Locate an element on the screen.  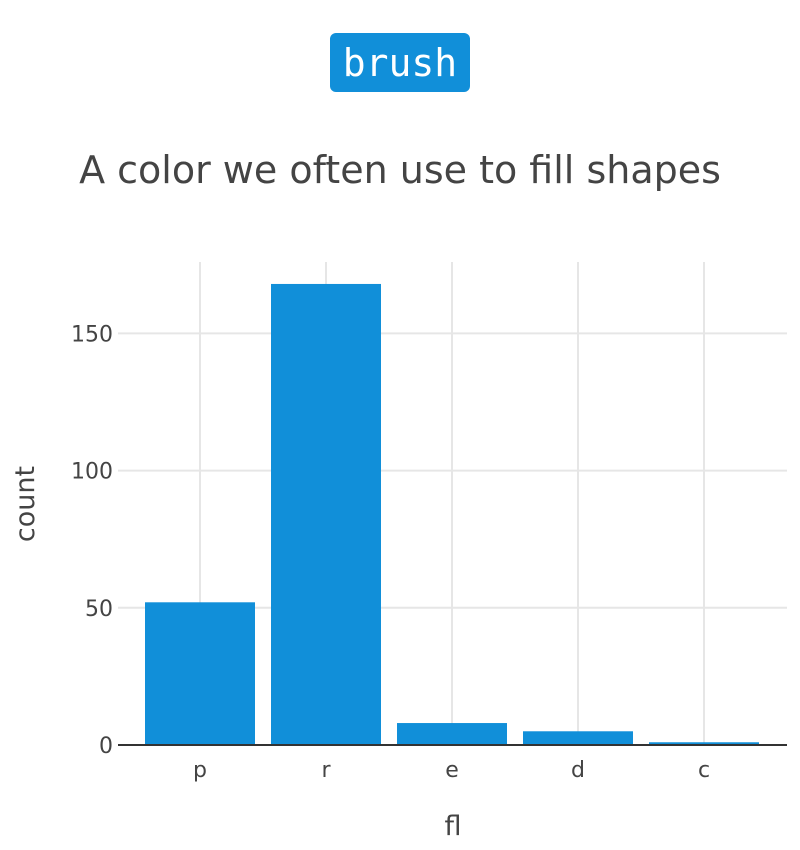
x-tick-label-d: d is located at coordinates (578, 770).